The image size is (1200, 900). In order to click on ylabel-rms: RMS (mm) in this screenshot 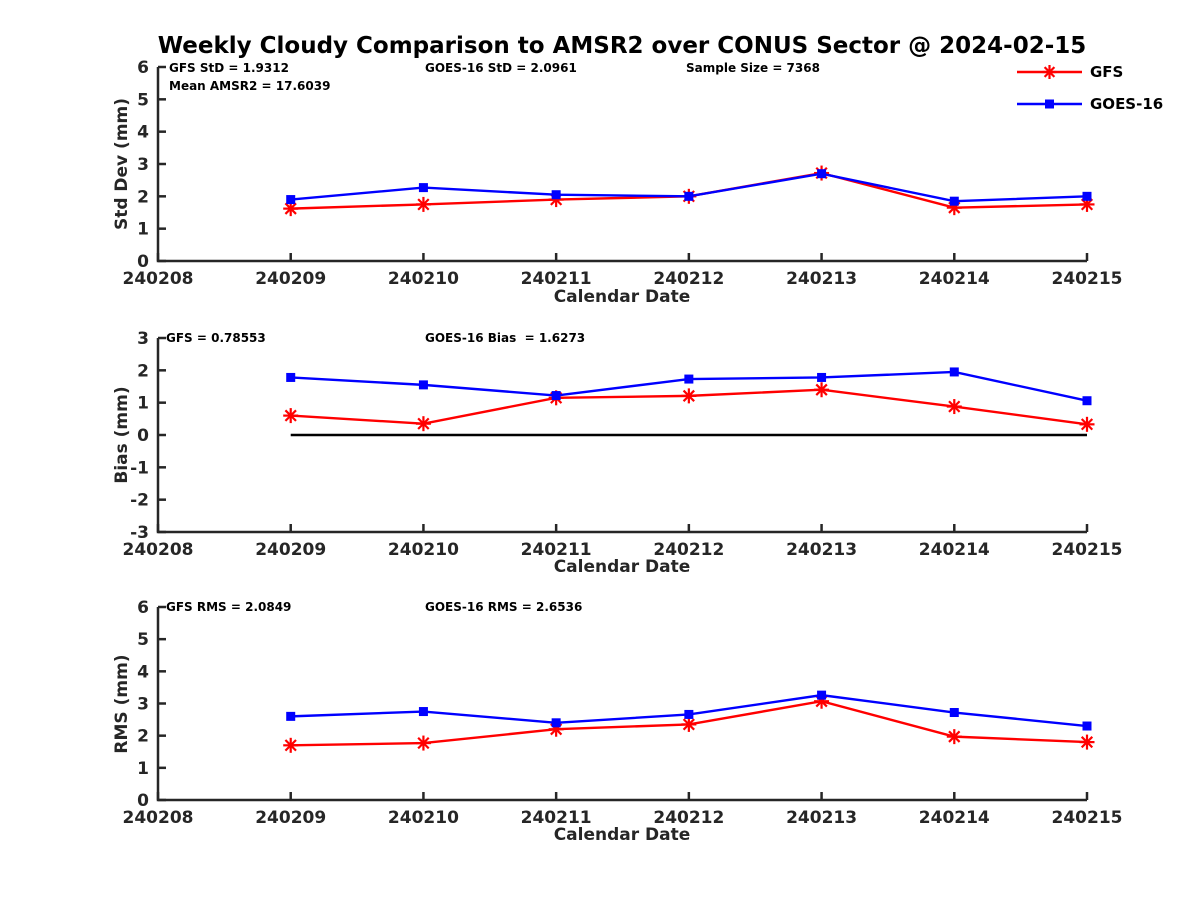, I will do `click(122, 704)`.